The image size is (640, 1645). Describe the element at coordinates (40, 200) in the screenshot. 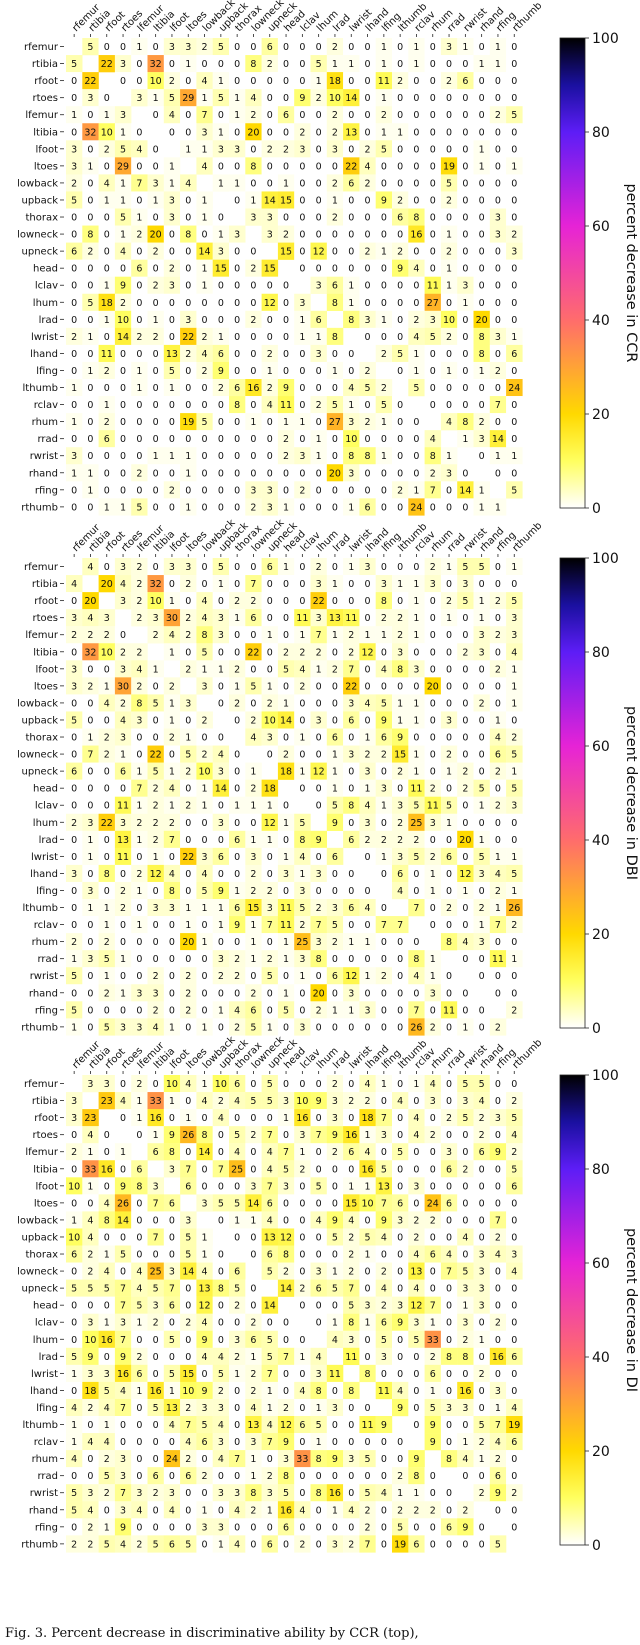

I see `row-tick-label: upback` at that location.